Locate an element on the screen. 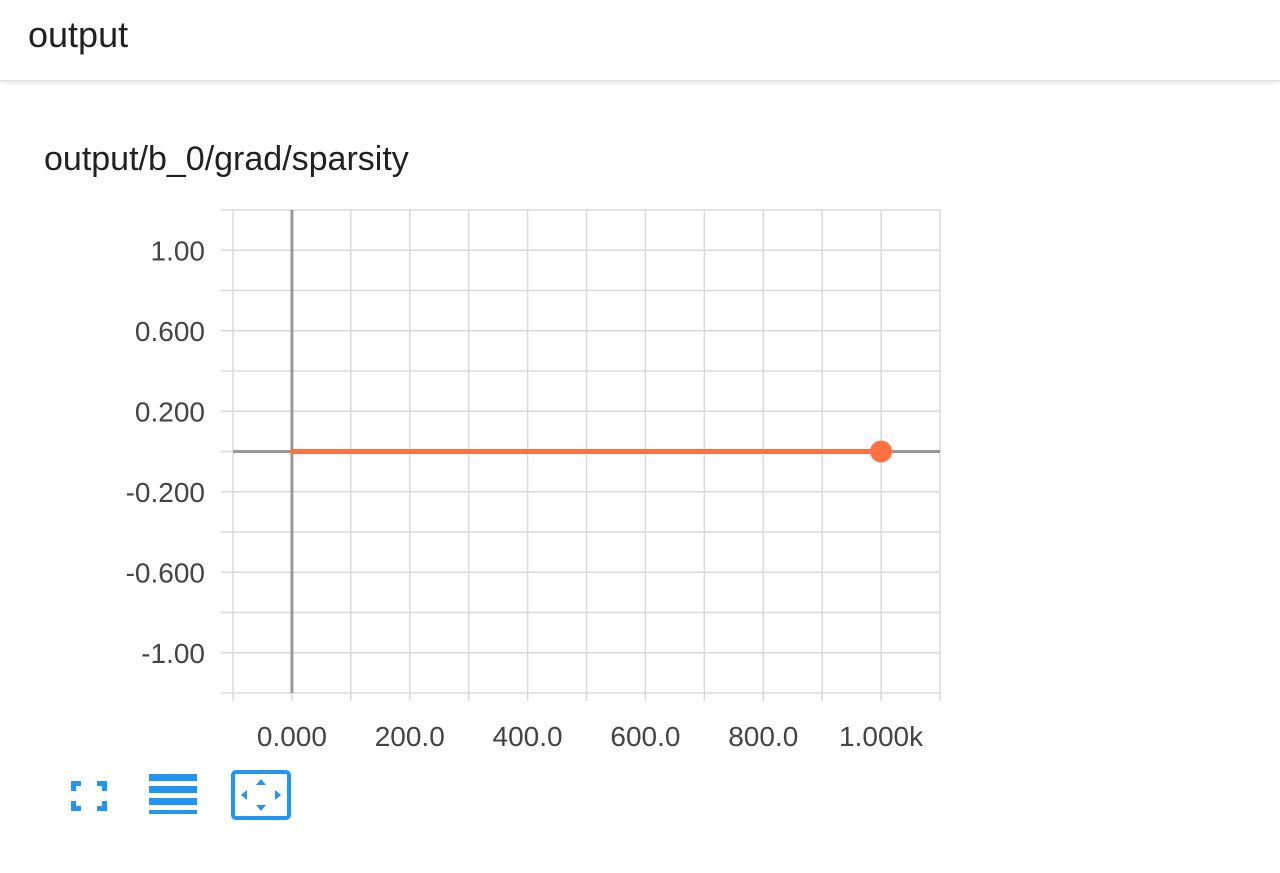 The width and height of the screenshot is (1280, 873). x-tick-label: 0.000 is located at coordinates (292, 736).